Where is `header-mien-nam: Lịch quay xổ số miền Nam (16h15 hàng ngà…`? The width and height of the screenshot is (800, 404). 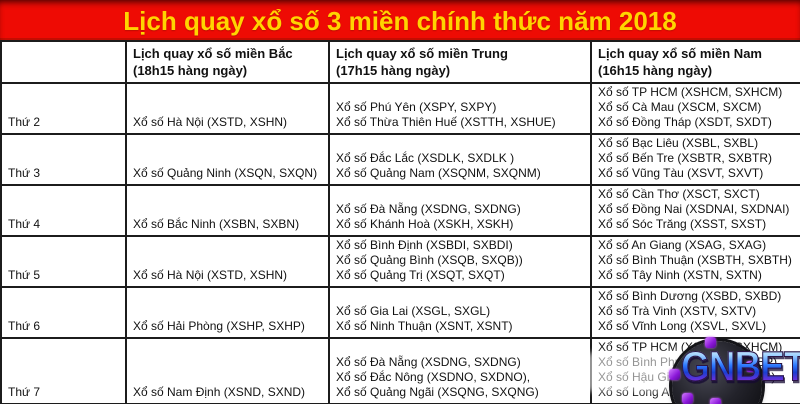
header-mien-nam: Lịch quay xổ số miền Nam (16h15 hàng ngà… is located at coordinates (695, 62).